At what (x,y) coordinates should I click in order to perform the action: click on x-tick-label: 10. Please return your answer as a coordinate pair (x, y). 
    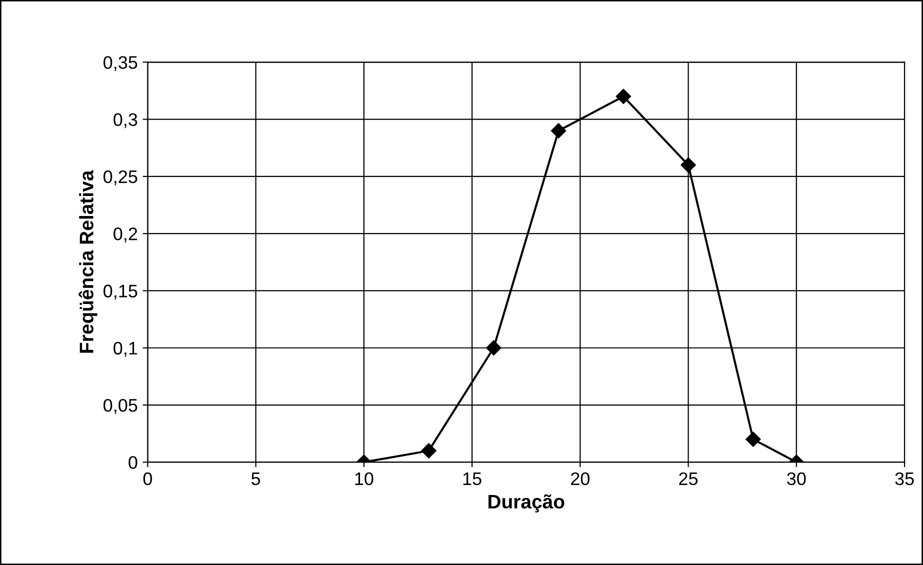
    Looking at the image, I should click on (364, 479).